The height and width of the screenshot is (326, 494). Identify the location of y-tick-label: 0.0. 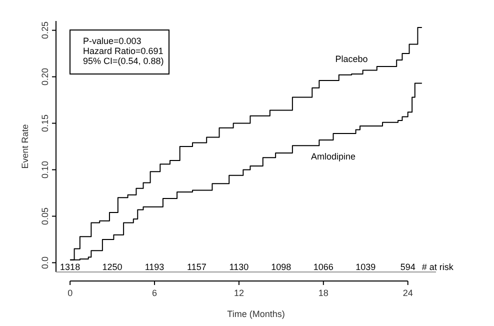
(45, 262).